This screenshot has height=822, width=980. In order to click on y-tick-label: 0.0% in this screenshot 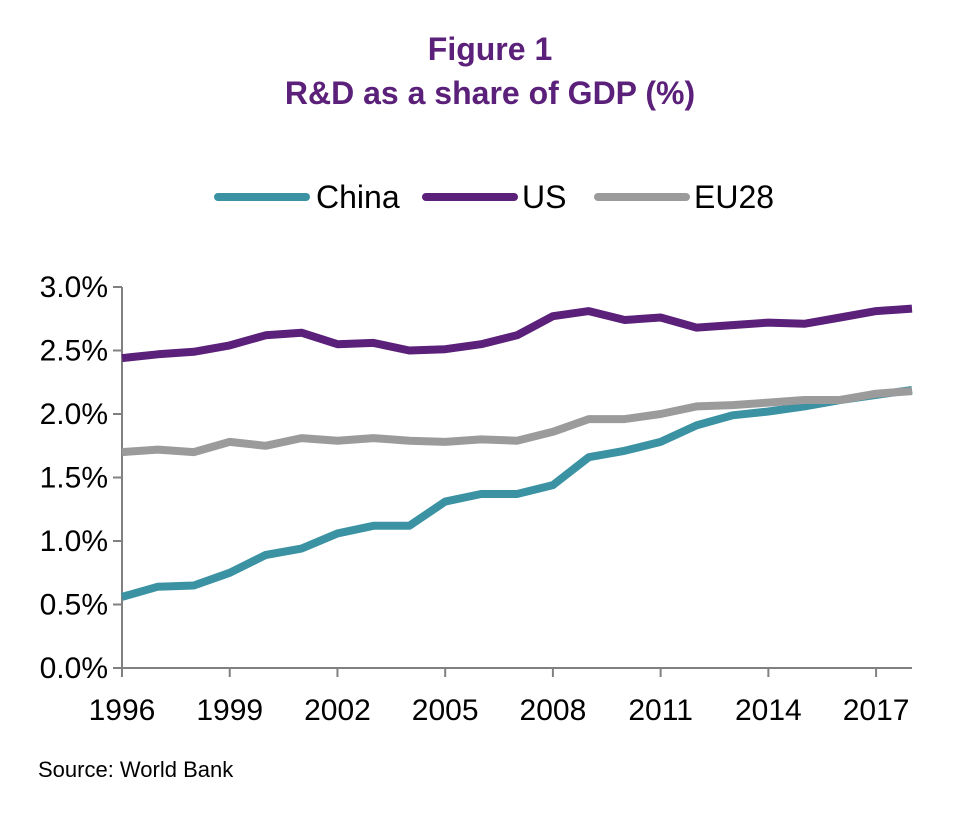, I will do `click(74, 668)`.